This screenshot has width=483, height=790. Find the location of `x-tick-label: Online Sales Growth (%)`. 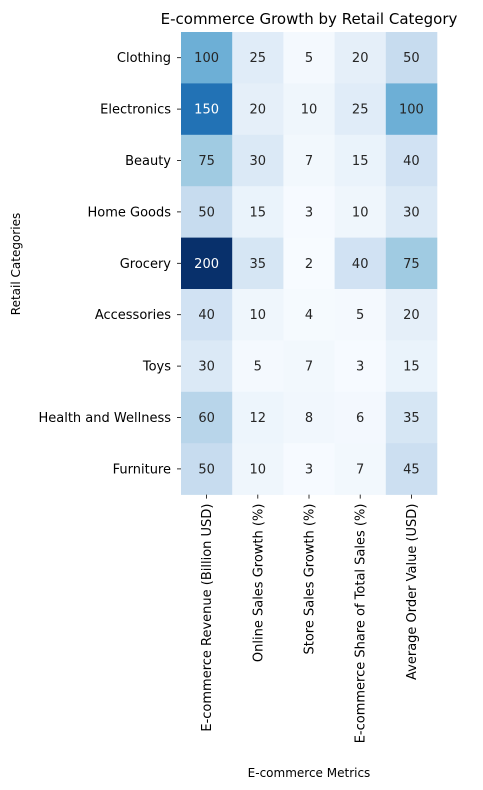

x-tick-label: Online Sales Growth (%) is located at coordinates (258, 583).